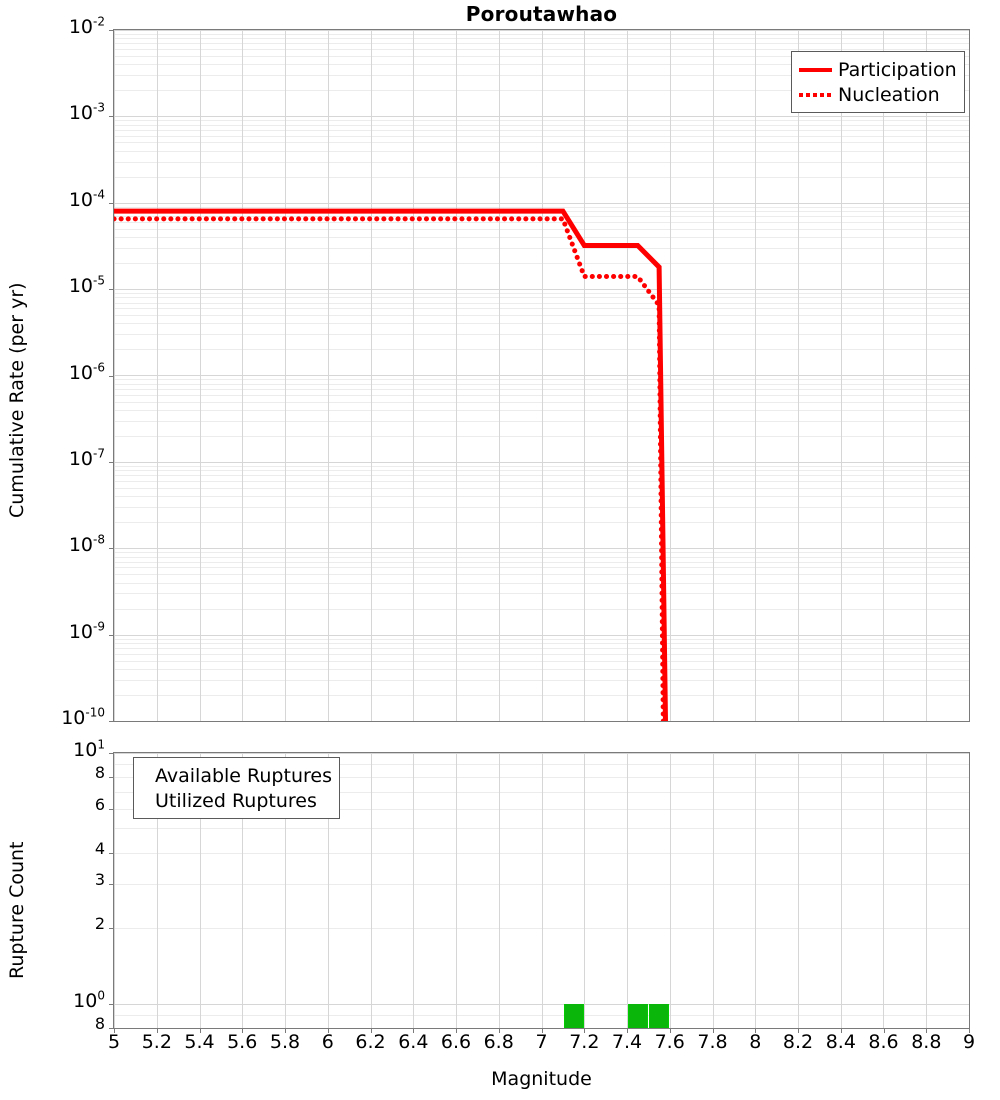 This screenshot has width=1000, height=1100. What do you see at coordinates (541, 1079) in the screenshot?
I see `x-axis-label: Magnitude` at bounding box center [541, 1079].